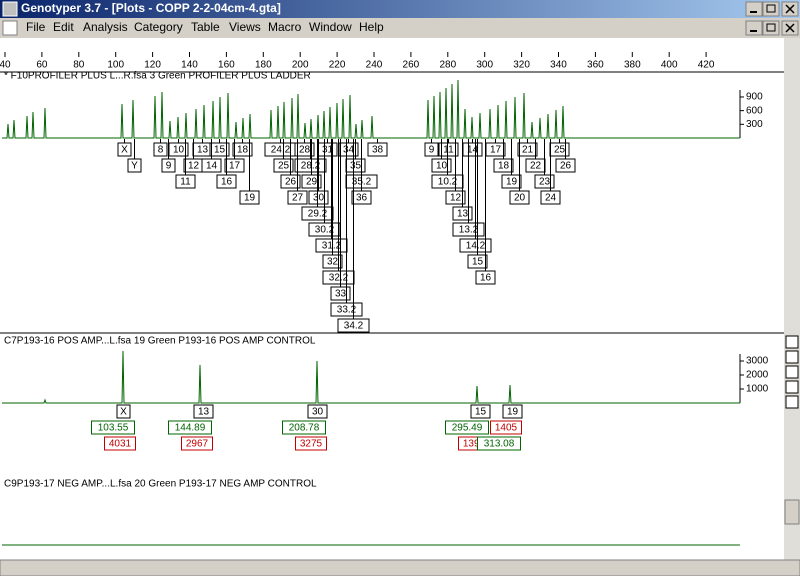 The width and height of the screenshot is (800, 576). Describe the element at coordinates (79, 65) in the screenshot. I see `ruler-label: 80` at that location.